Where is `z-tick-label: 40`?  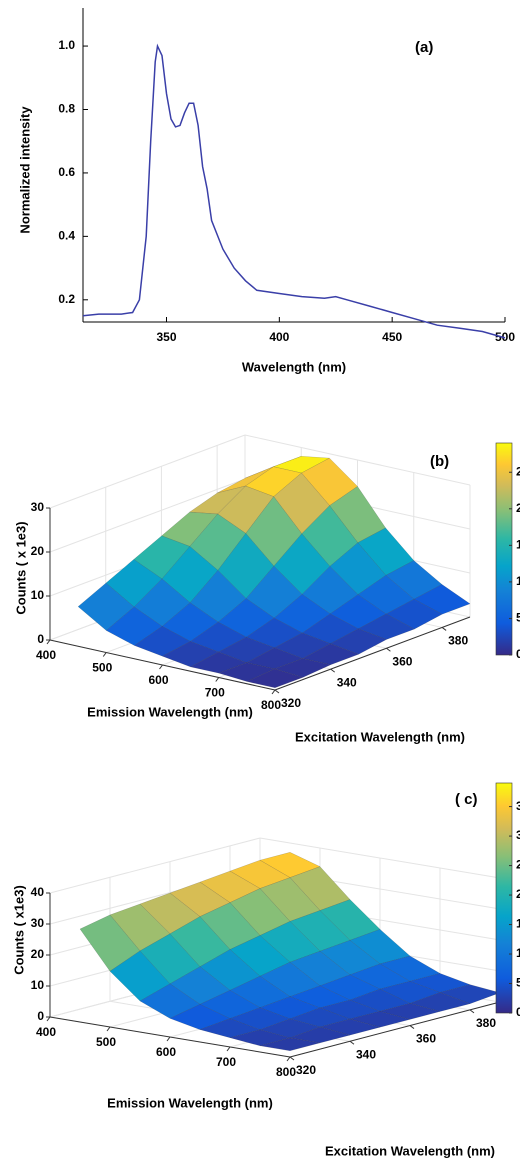 z-tick-label: 40 is located at coordinates (38, 892).